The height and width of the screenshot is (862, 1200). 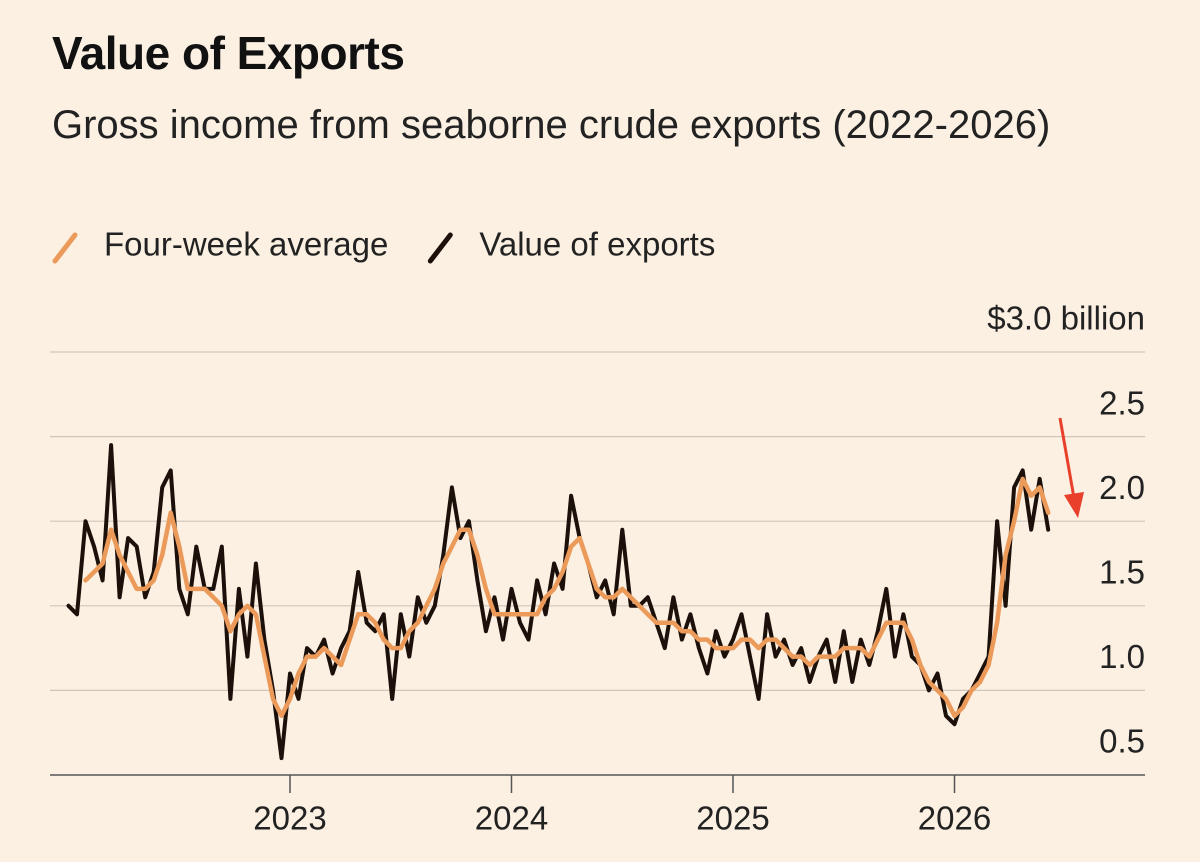 What do you see at coordinates (246, 244) in the screenshot?
I see `legend-label: Four-week average` at bounding box center [246, 244].